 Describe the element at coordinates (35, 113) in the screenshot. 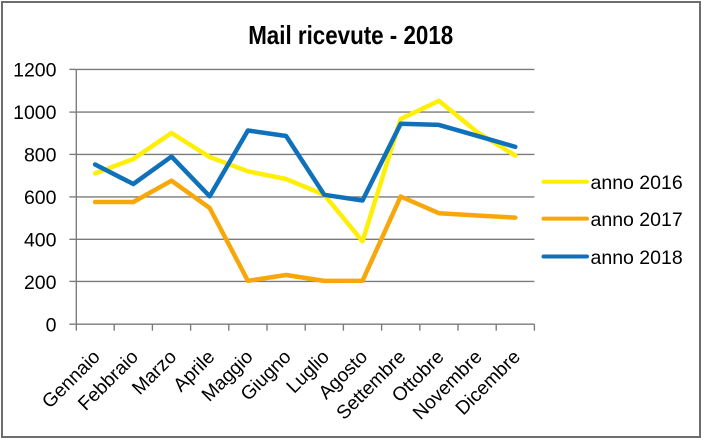

I see `svg-text: 1000` at that location.